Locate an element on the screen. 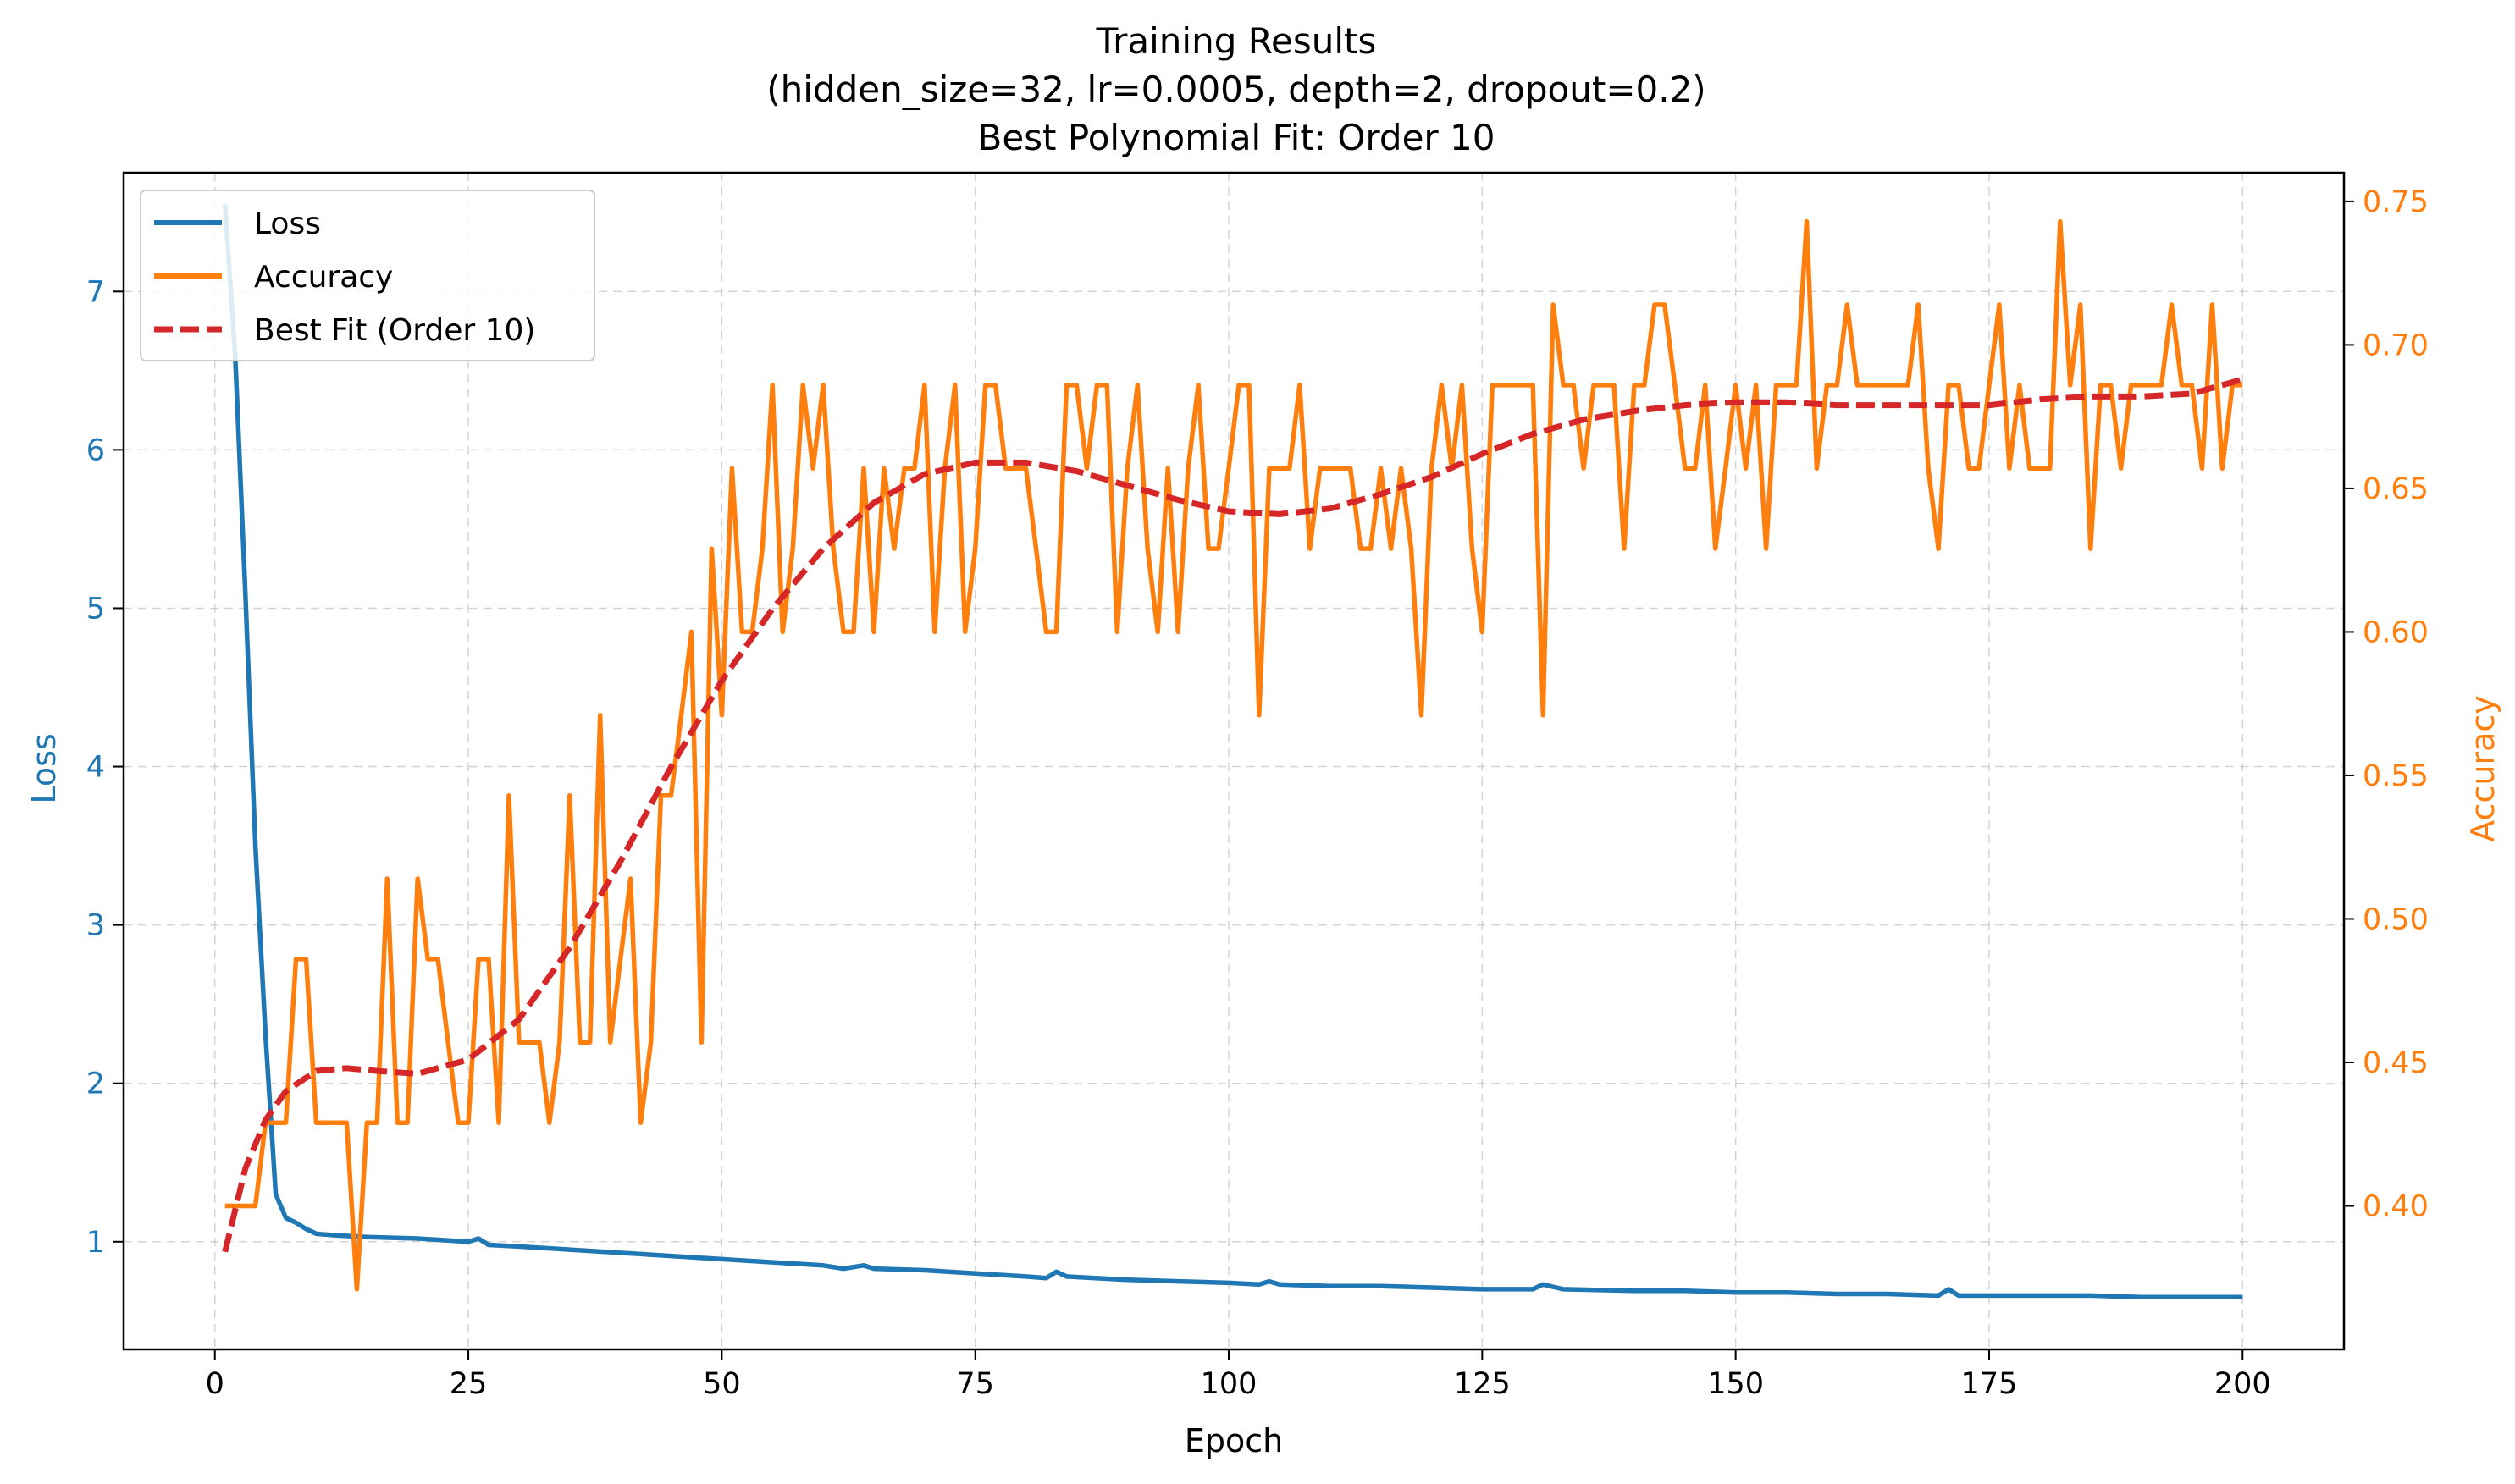 Image resolution: width=2515 pixels, height=1484 pixels. title-line-3: Best Polynomial Fit: Order 10 is located at coordinates (1236, 137).